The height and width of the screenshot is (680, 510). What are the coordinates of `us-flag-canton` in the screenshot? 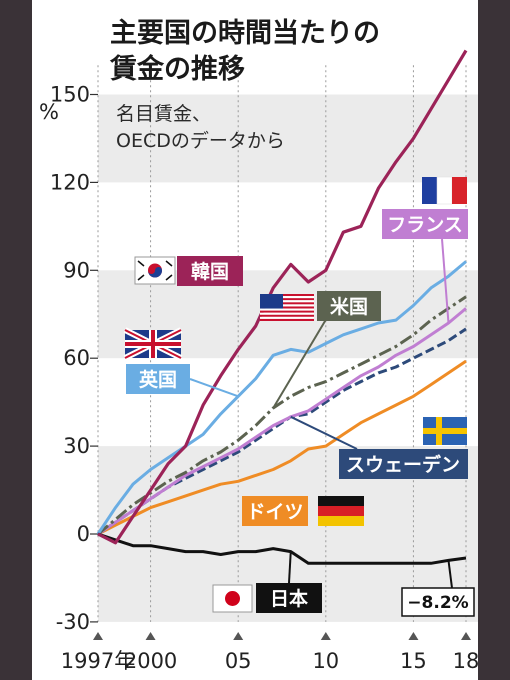 It's located at (271, 301).